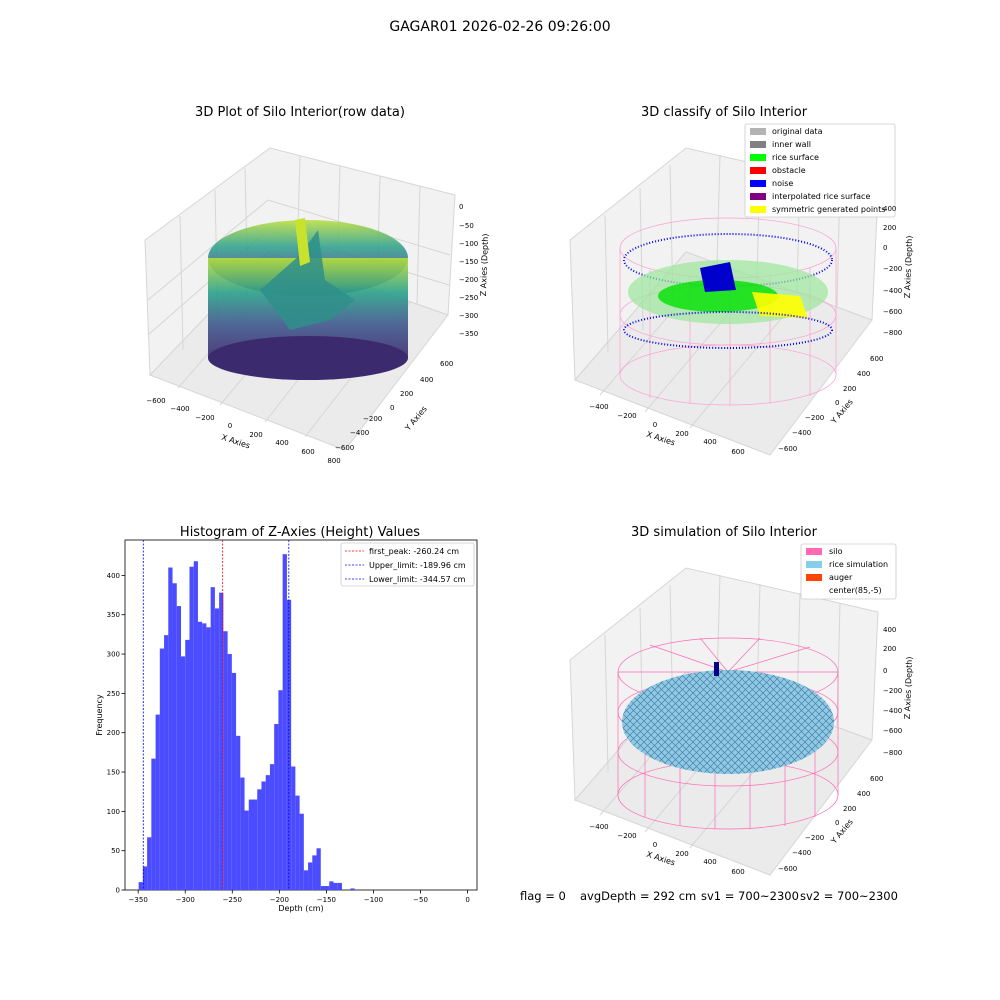  Describe the element at coordinates (724, 532) in the screenshot. I see `simulation-panel-title: 3D simulation of Silo Interior` at that location.